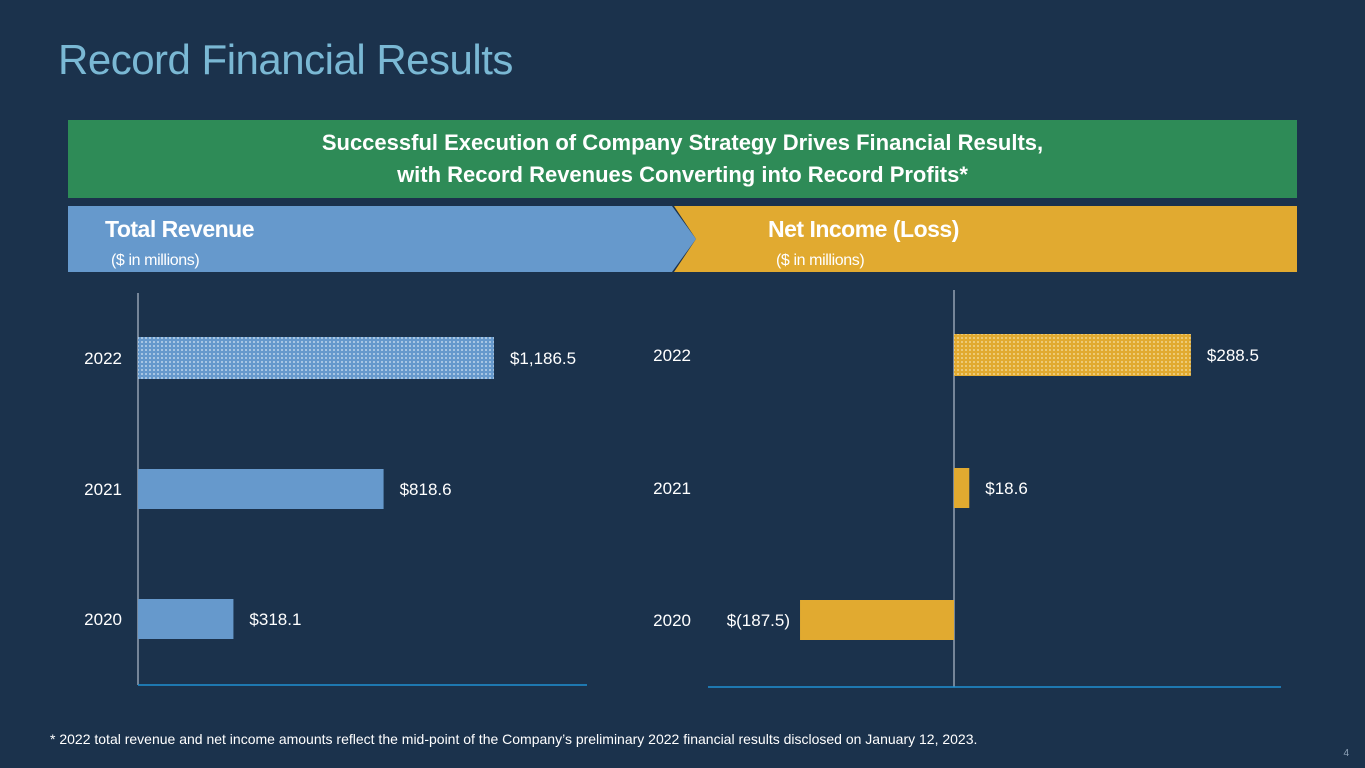  What do you see at coordinates (672, 620) in the screenshot?
I see `net-income-category-2020: 2020` at bounding box center [672, 620].